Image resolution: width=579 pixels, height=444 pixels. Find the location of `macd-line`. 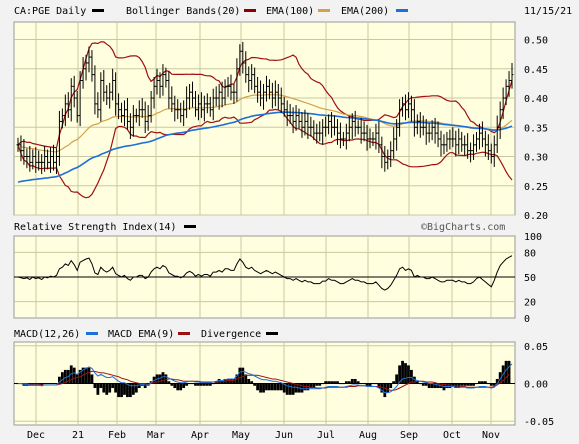

macd-line is located at coordinates (265, 378).